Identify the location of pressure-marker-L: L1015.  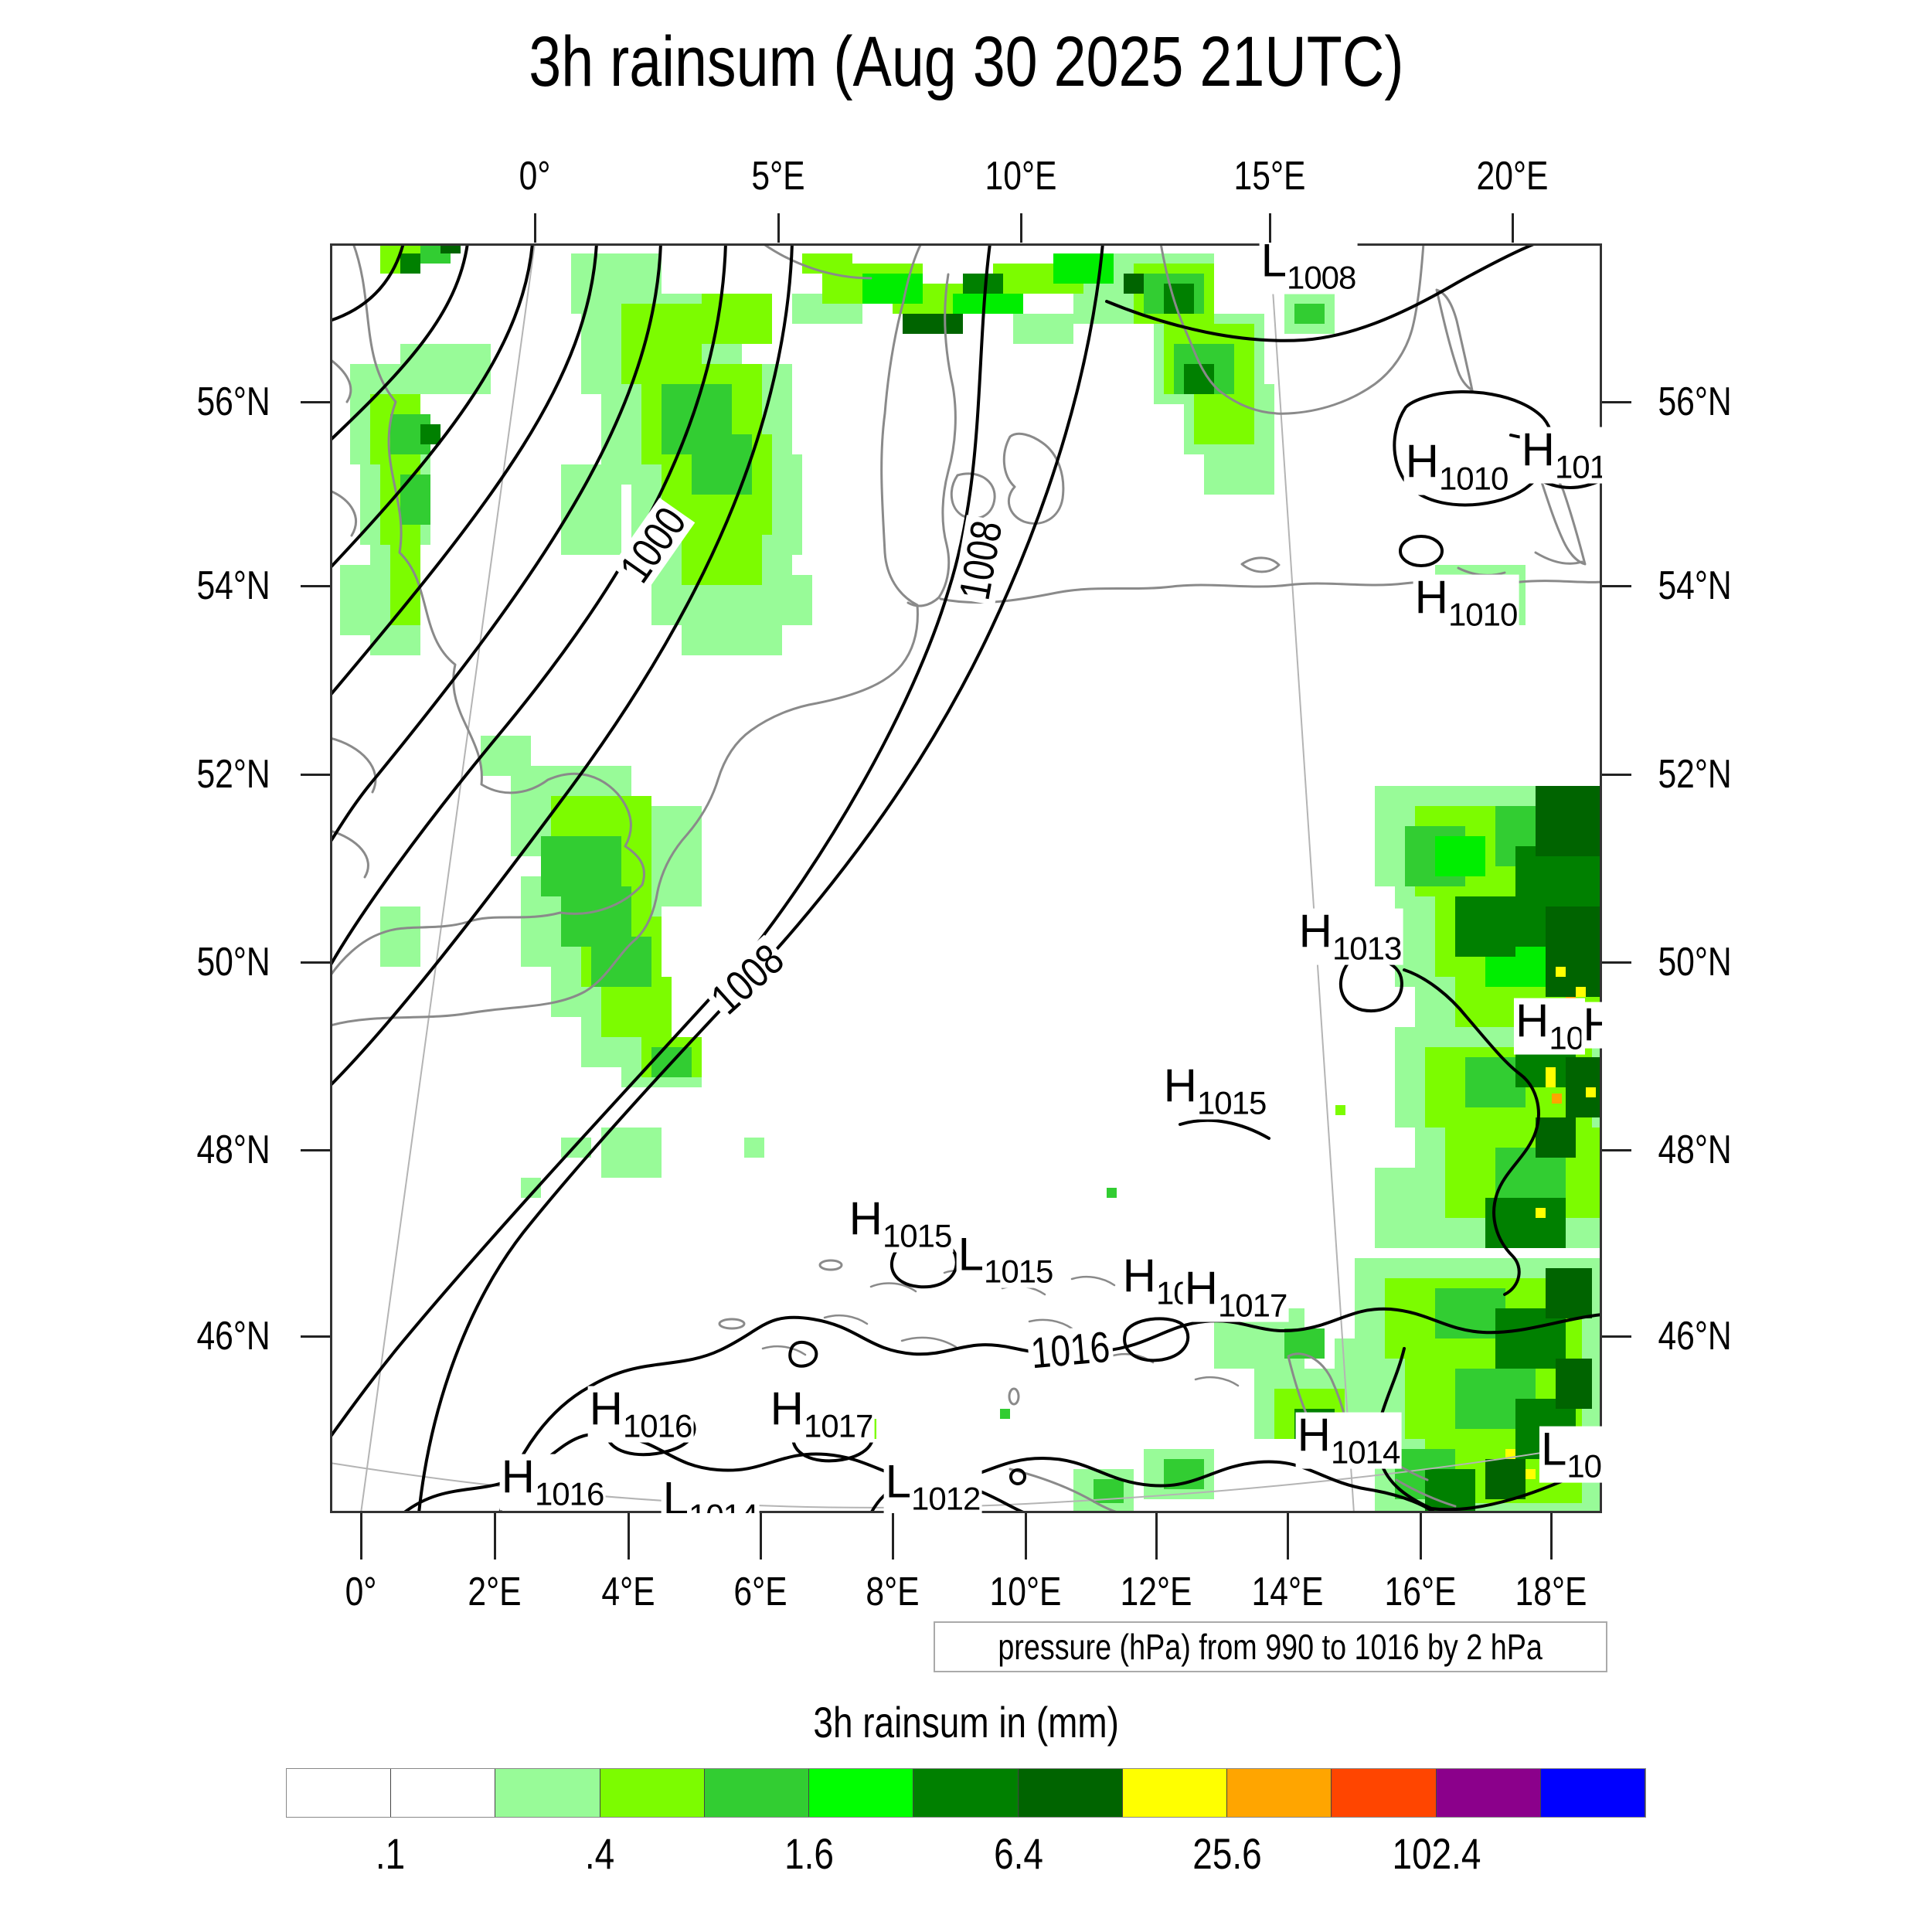
(1006, 1259).